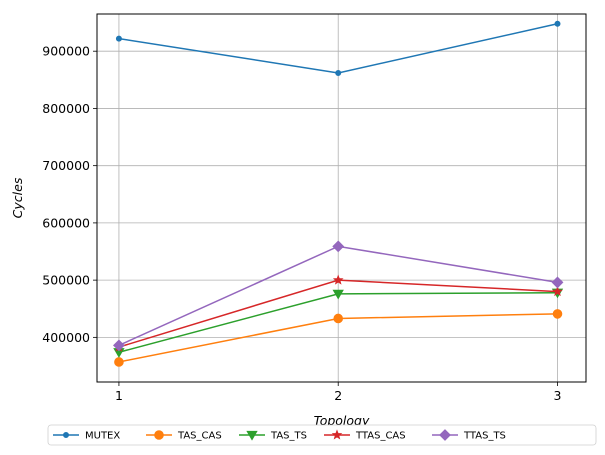 This screenshot has height=455, width=605. What do you see at coordinates (484, 436) in the screenshot?
I see `legend-label: TTAS_TS` at bounding box center [484, 436].